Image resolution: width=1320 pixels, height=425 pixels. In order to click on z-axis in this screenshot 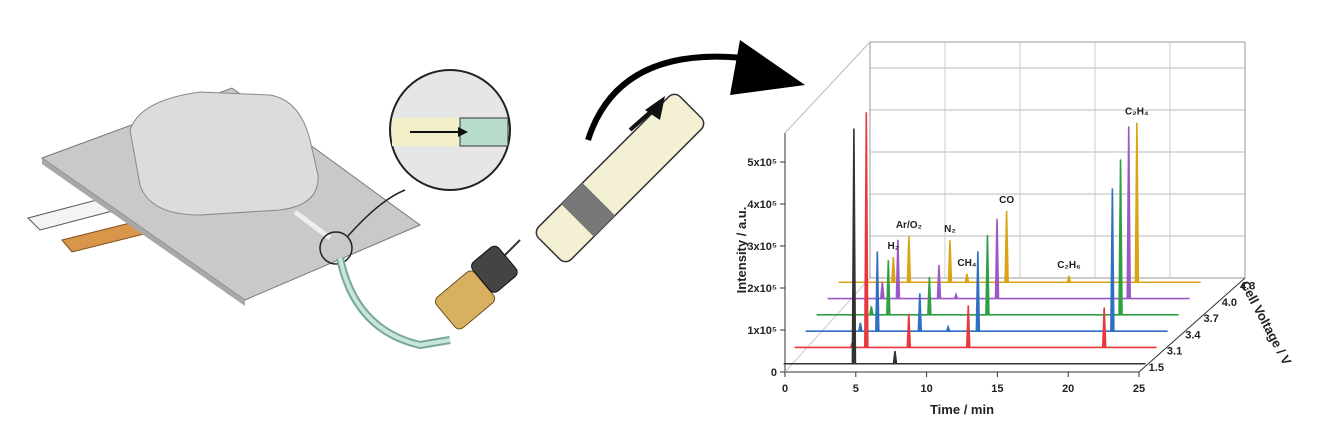, I will do `click(1192, 325)`.